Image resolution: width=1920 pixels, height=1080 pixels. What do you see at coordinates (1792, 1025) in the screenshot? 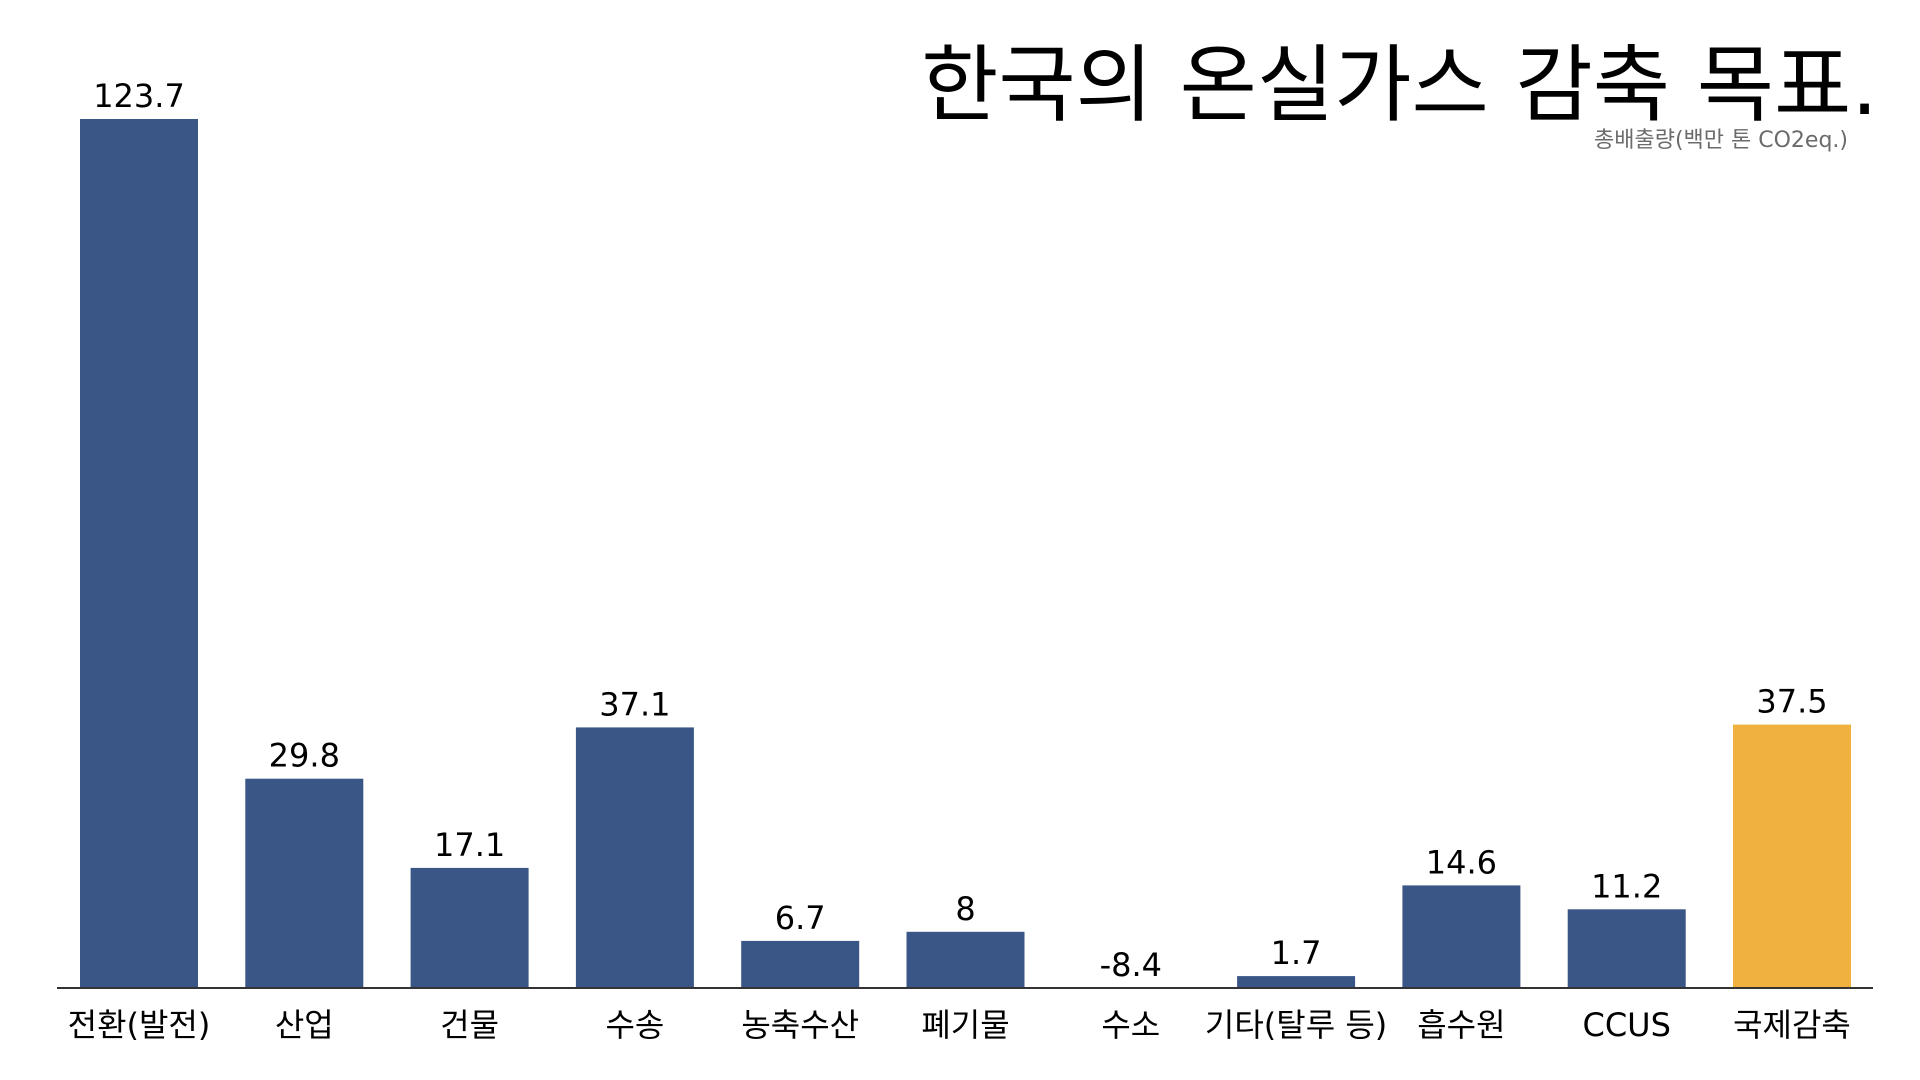
I see `category-label-10: 국제감축` at bounding box center [1792, 1025].